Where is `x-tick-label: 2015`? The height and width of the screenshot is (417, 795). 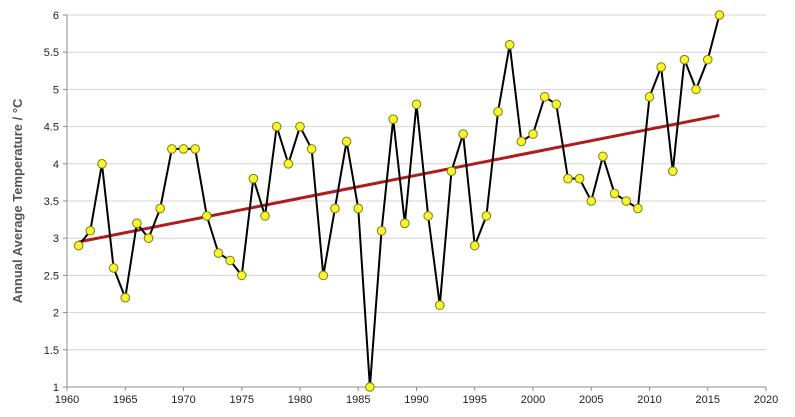
x-tick-label: 2015 is located at coordinates (708, 400).